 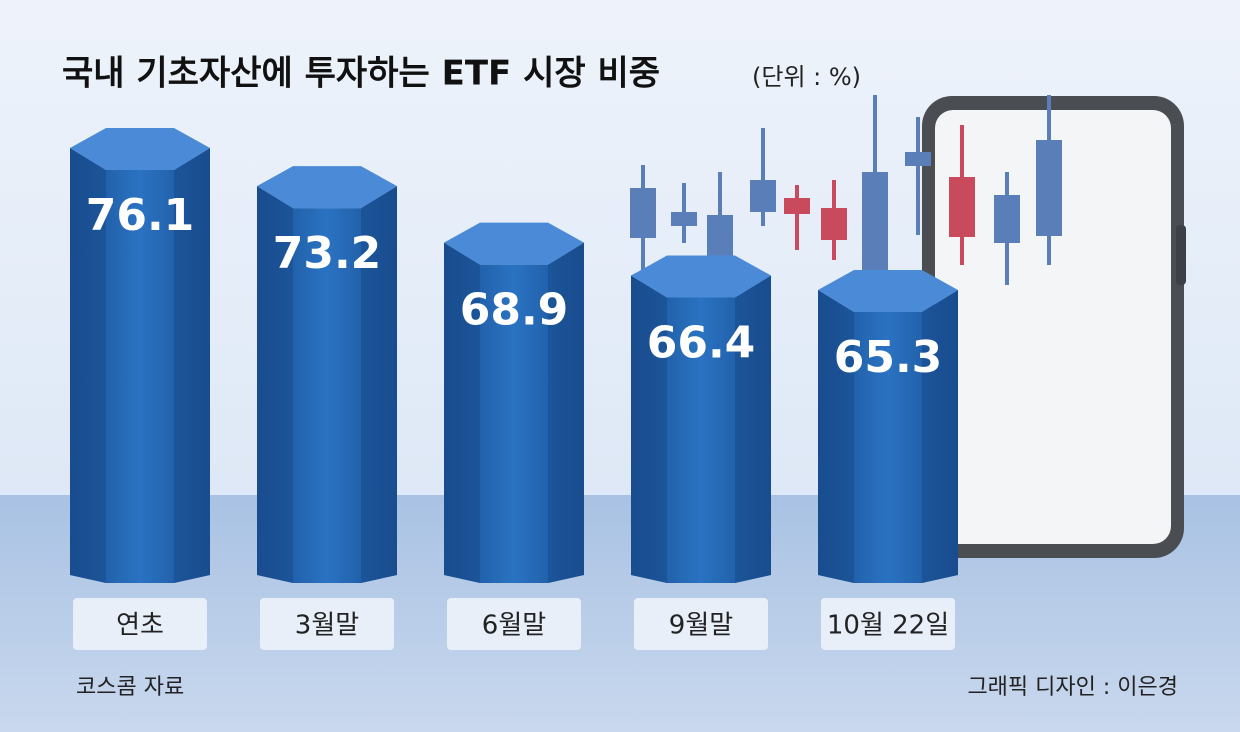 What do you see at coordinates (806, 77) in the screenshot?
I see `chart-subtitle: (단위 : %)` at bounding box center [806, 77].